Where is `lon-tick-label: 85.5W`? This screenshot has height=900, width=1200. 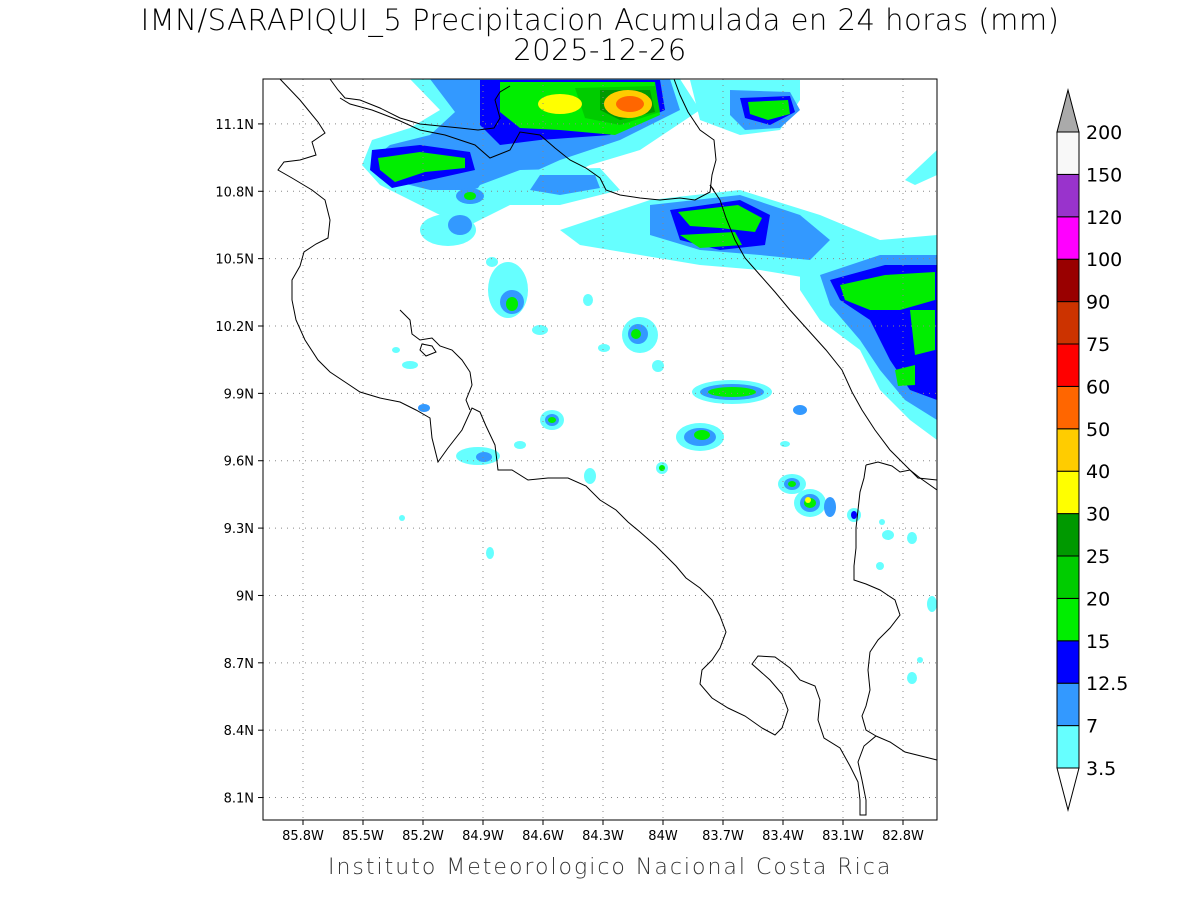
lon-tick-label: 85.5W is located at coordinates (363, 836).